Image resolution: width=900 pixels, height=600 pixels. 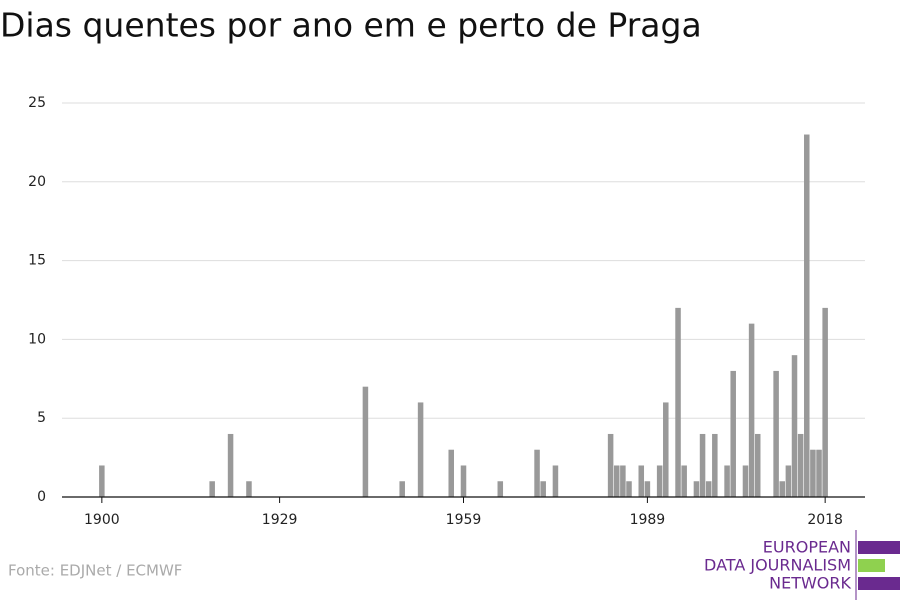 What do you see at coordinates (351, 25) in the screenshot?
I see `chart-title: Dias quentes por ano em e perto de Praga` at bounding box center [351, 25].